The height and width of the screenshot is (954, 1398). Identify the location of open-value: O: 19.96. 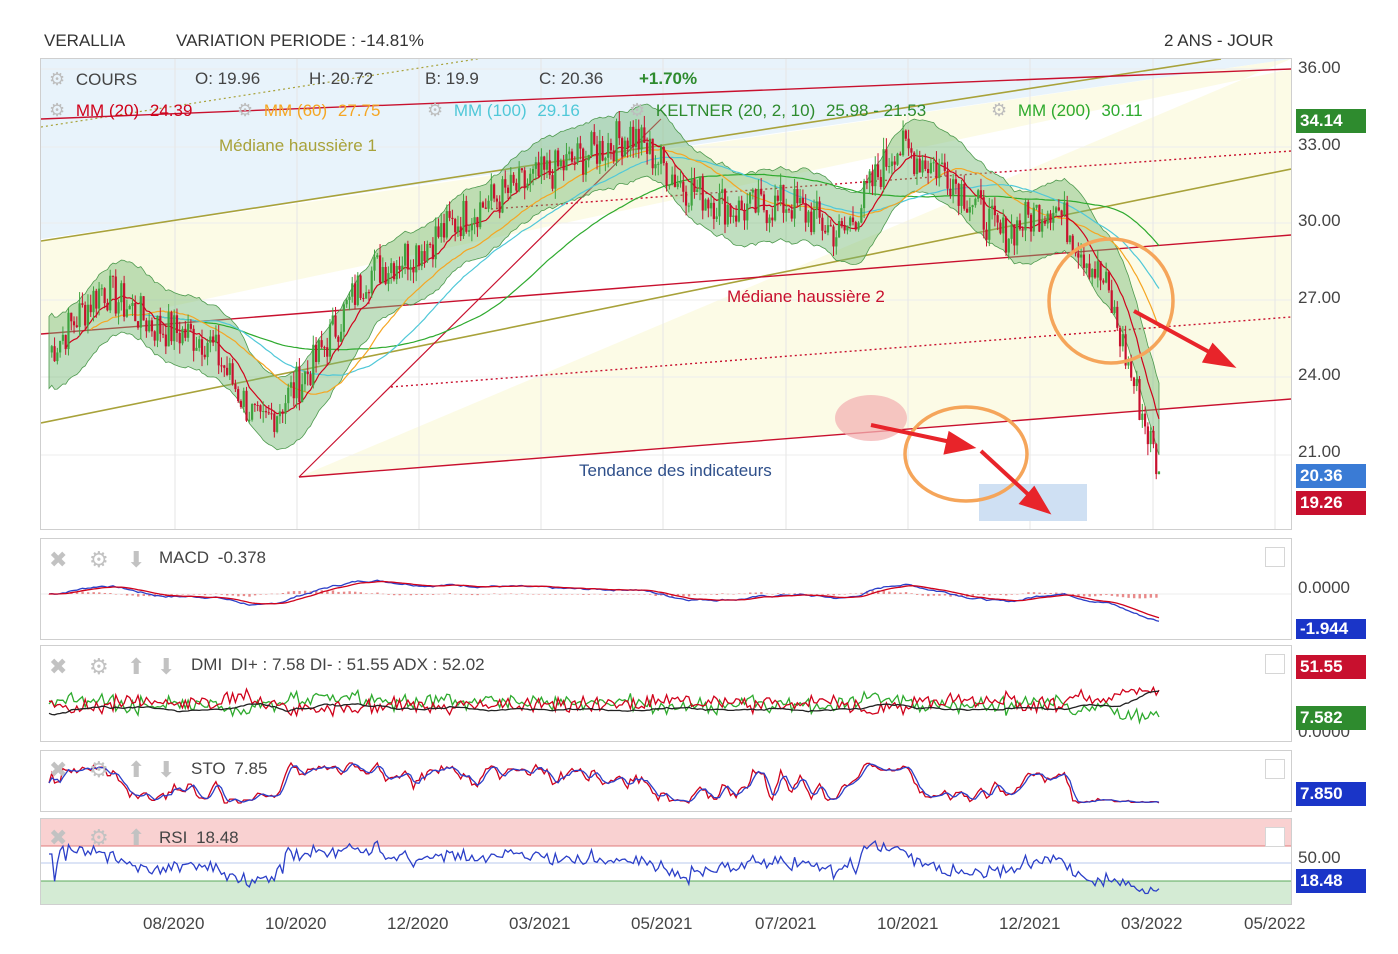
(228, 78).